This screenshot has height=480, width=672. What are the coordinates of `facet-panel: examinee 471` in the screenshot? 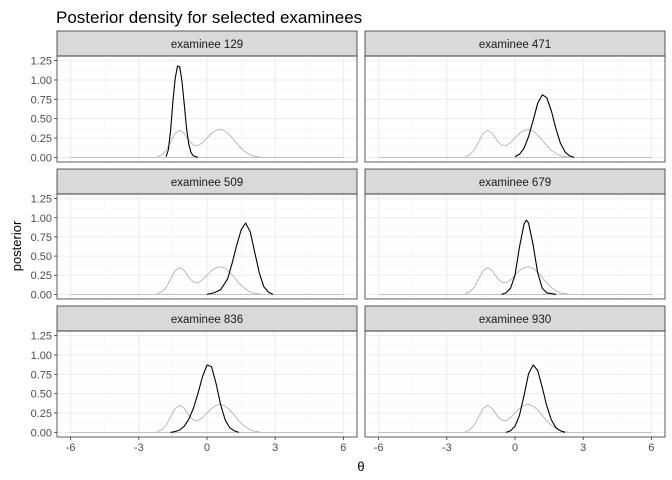 It's located at (515, 96).